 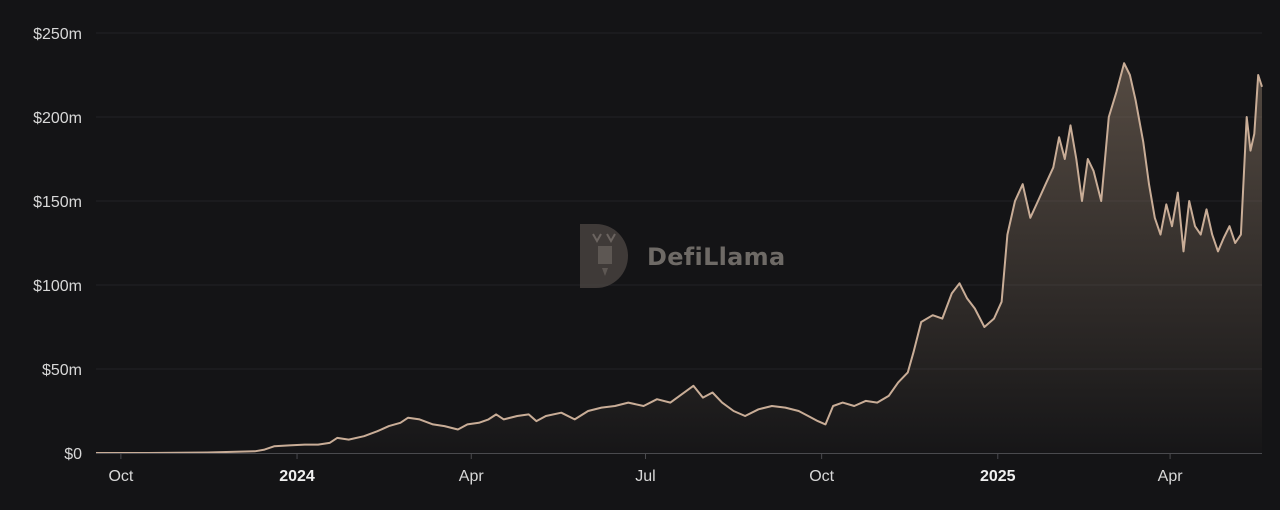 I want to click on defillama-logo-icon, so click(x=604, y=256).